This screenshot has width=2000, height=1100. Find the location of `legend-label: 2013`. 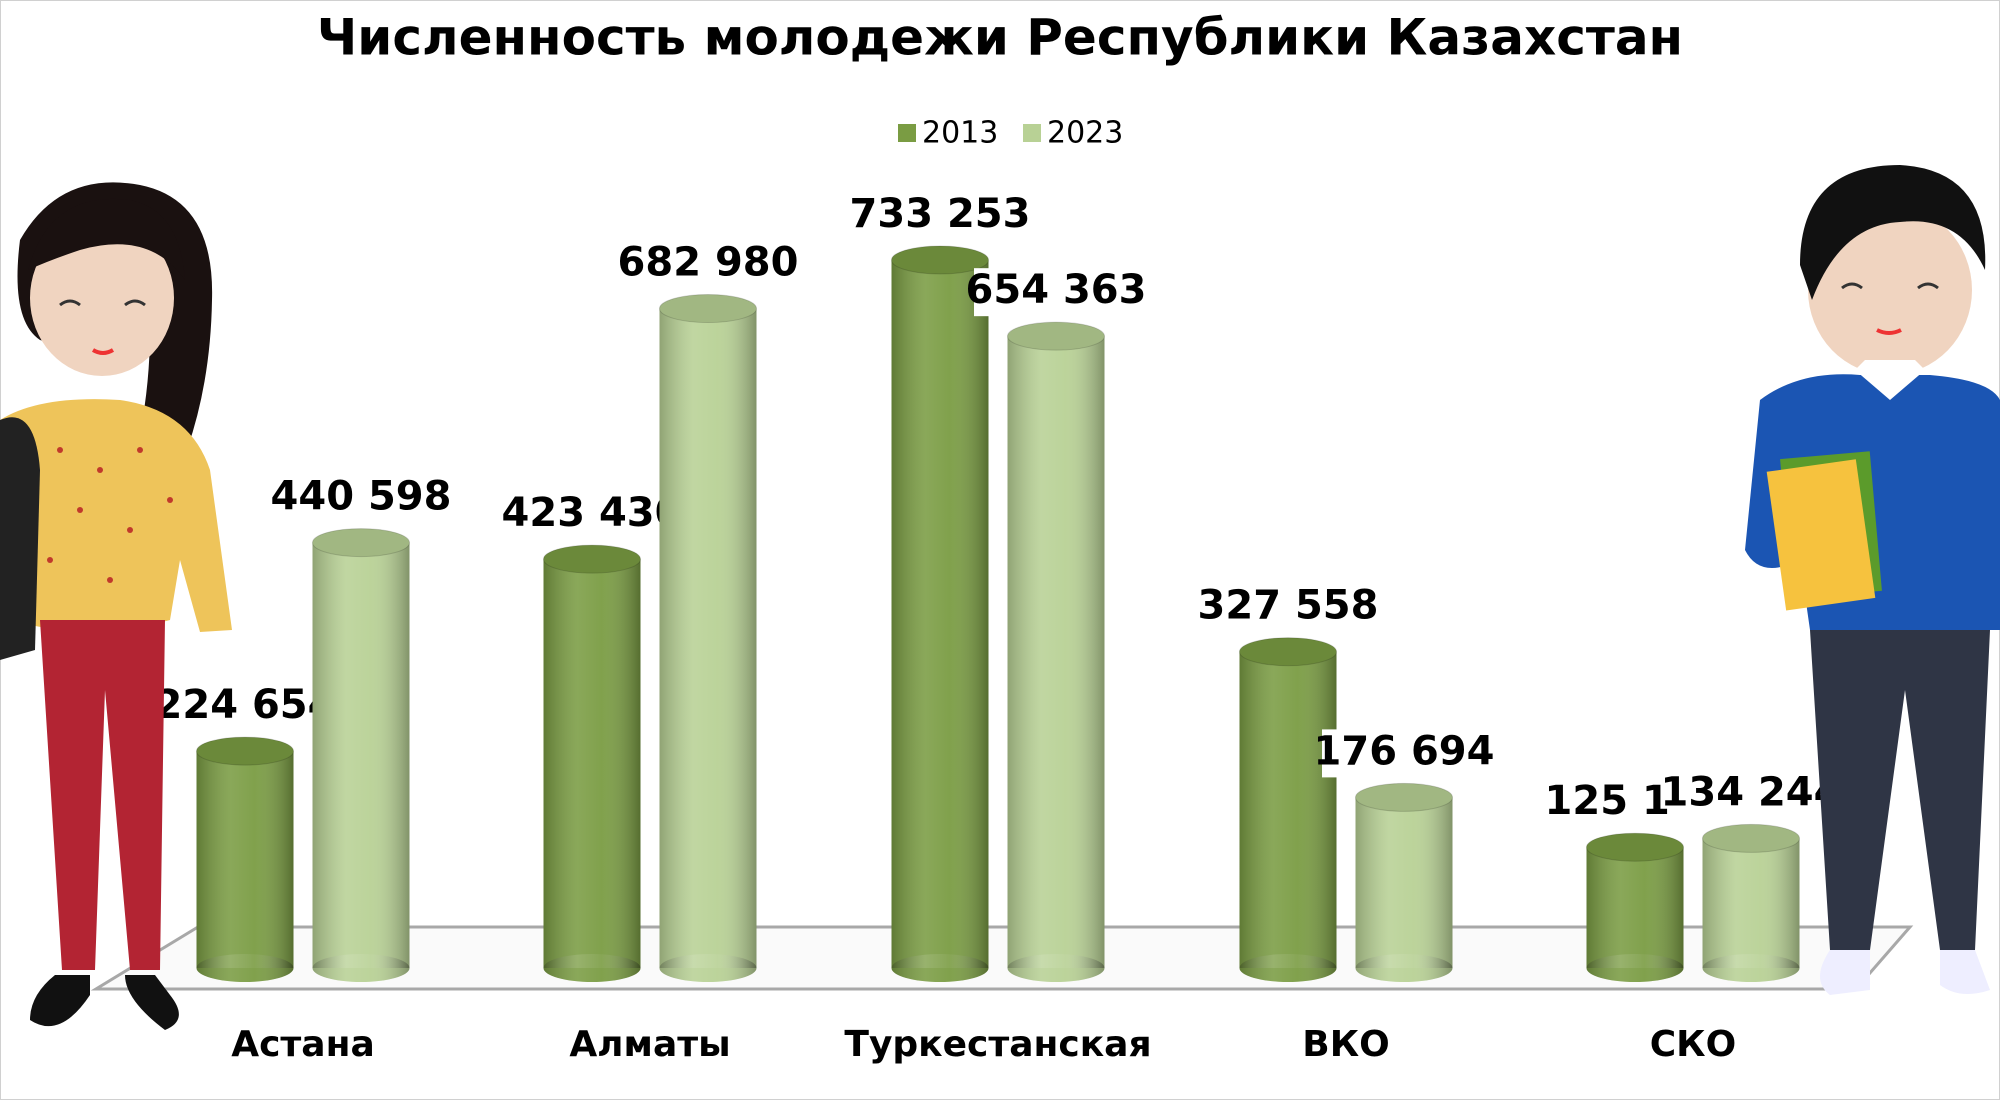

legend-label: 2013 is located at coordinates (960, 133).